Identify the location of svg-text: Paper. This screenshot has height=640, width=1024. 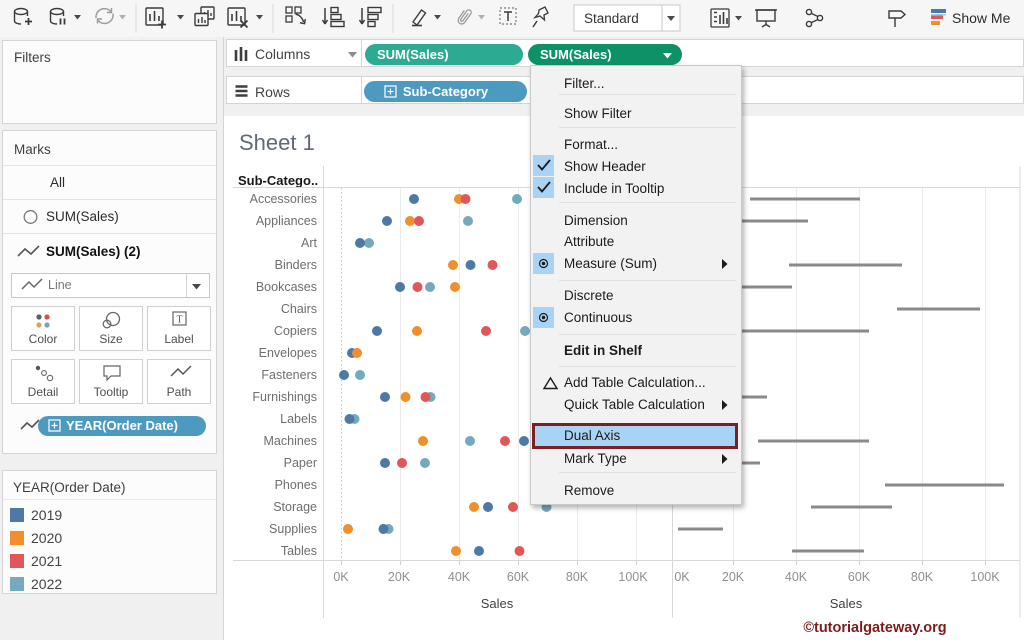
(300, 463).